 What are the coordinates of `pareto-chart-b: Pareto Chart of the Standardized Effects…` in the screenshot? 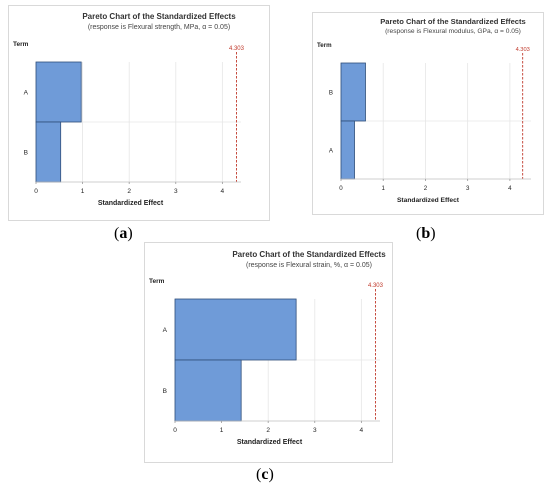 It's located at (424, 110).